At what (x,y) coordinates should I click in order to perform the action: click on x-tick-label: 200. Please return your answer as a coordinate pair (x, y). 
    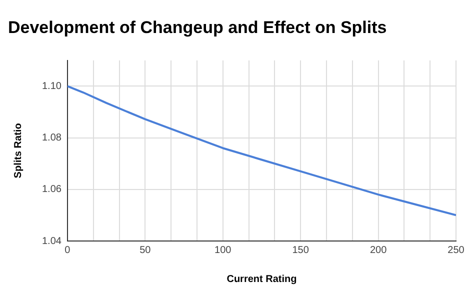
    Looking at the image, I should click on (379, 250).